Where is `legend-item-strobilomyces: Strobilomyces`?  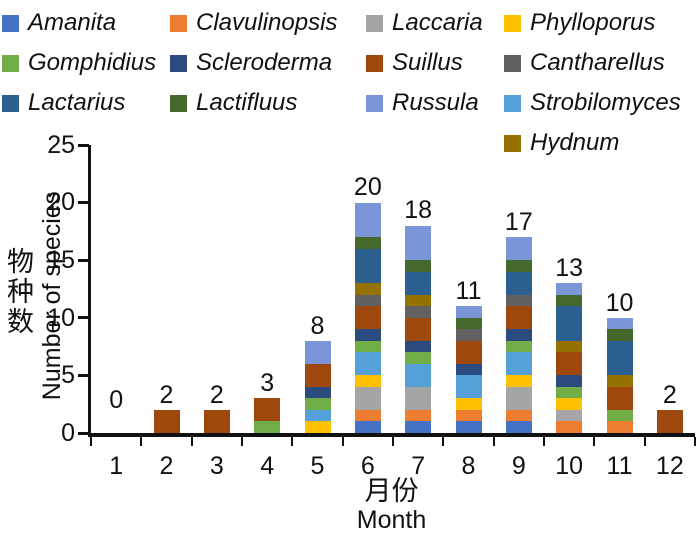
legend-item-strobilomyces: Strobilomyces is located at coordinates (601, 103).